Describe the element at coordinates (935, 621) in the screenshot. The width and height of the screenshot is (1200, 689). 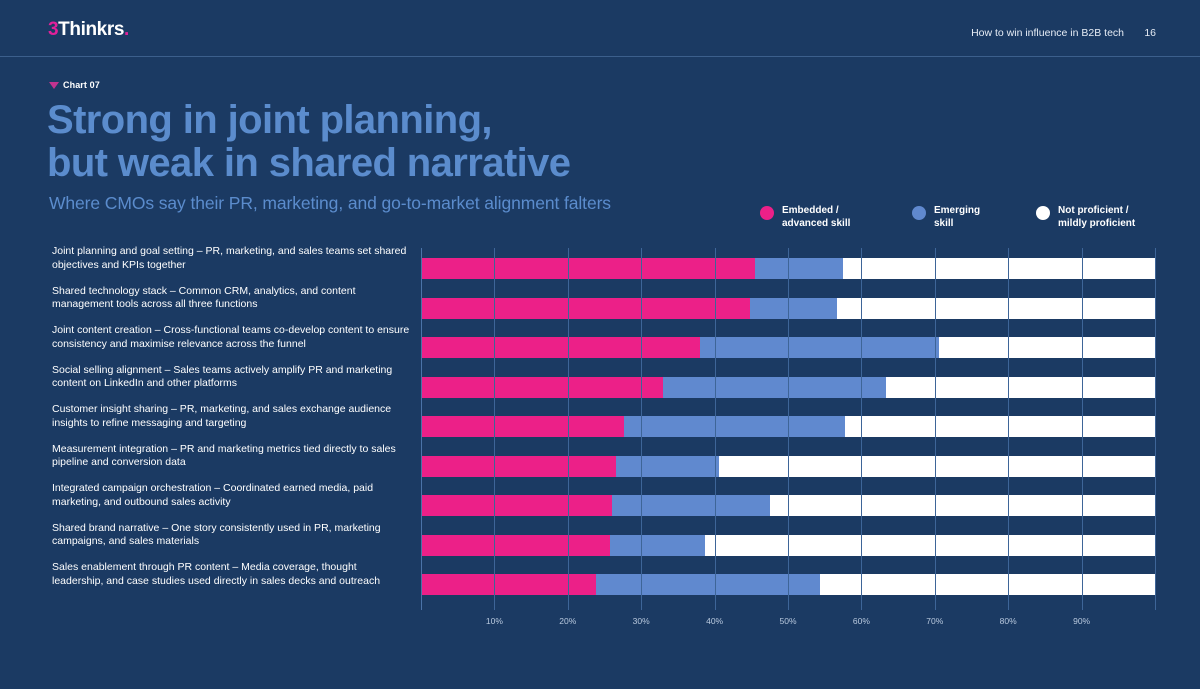
I see `x-axis-tick-label: 70%` at that location.